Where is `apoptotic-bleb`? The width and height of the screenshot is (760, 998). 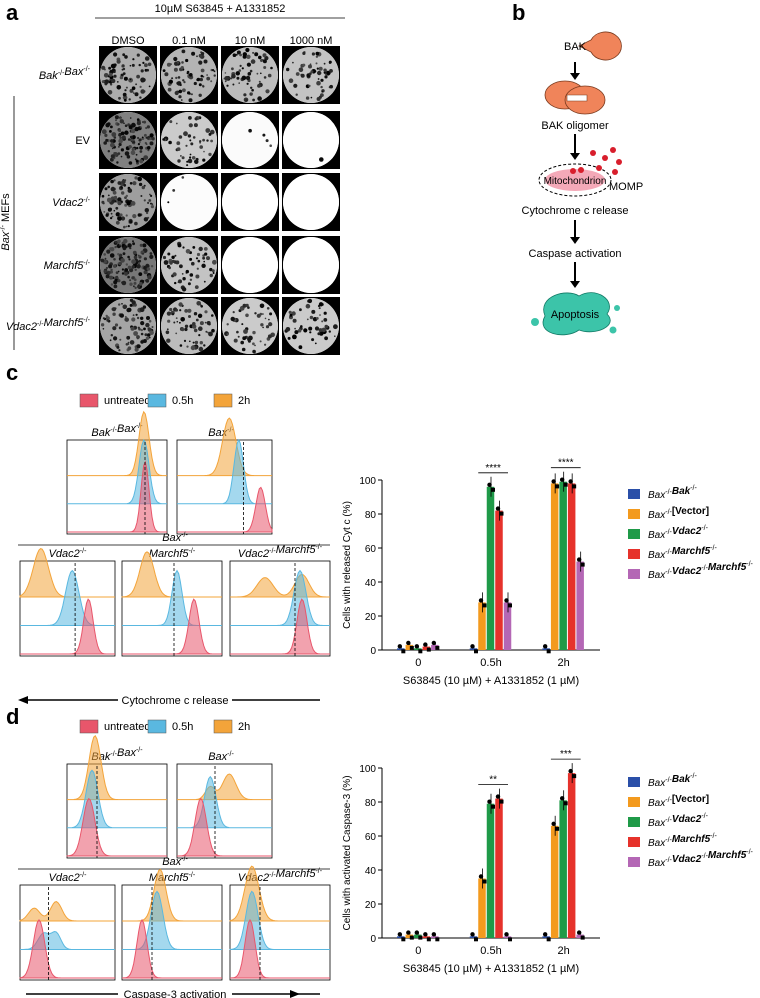 apoptotic-bleb is located at coordinates (617, 308).